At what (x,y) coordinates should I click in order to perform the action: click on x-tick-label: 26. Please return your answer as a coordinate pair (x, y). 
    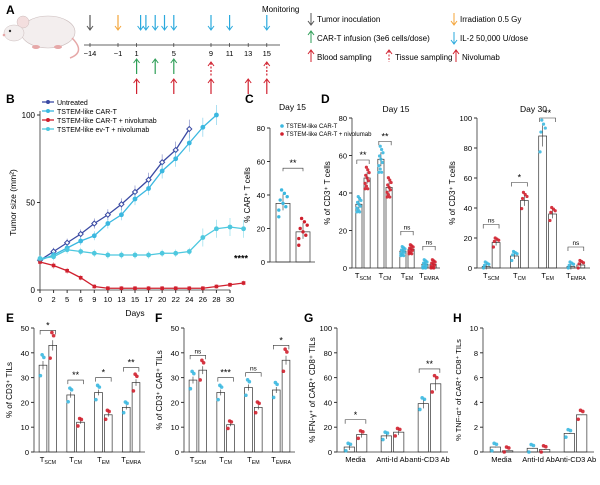
    Looking at the image, I should click on (203, 299).